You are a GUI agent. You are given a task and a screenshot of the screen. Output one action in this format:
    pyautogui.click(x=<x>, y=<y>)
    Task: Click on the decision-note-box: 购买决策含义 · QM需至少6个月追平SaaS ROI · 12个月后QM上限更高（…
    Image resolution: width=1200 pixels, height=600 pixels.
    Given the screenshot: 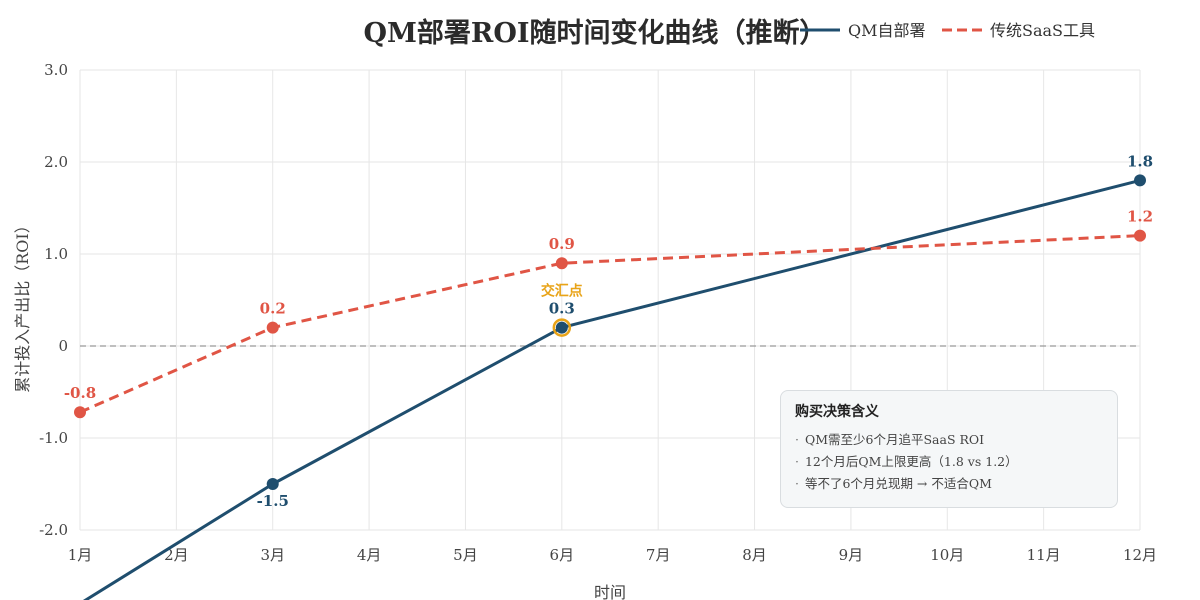 What is the action you would take?
    pyautogui.click(x=949, y=449)
    